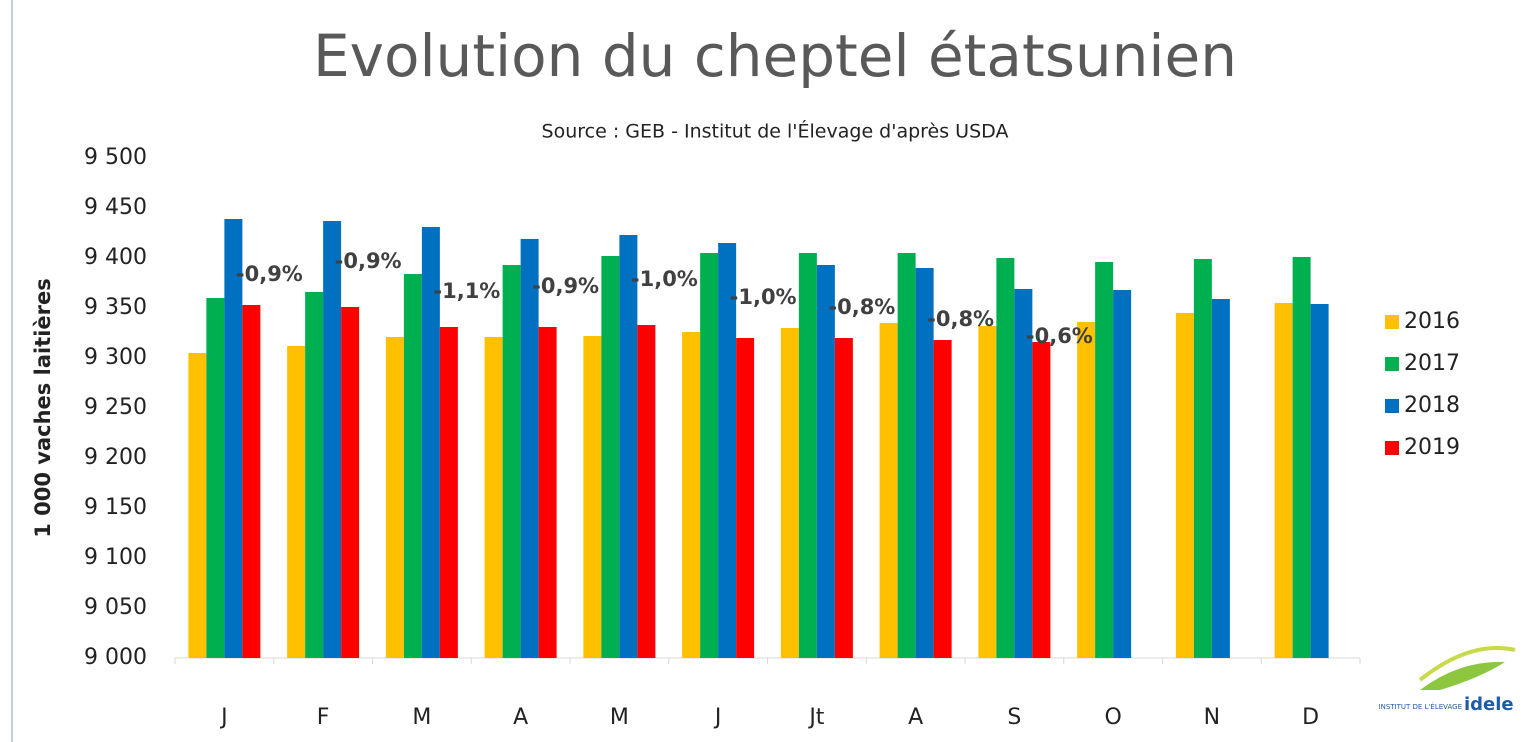 The height and width of the screenshot is (742, 1534). Describe the element at coordinates (115, 657) in the screenshot. I see `y-tick-label: 9 000` at that location.